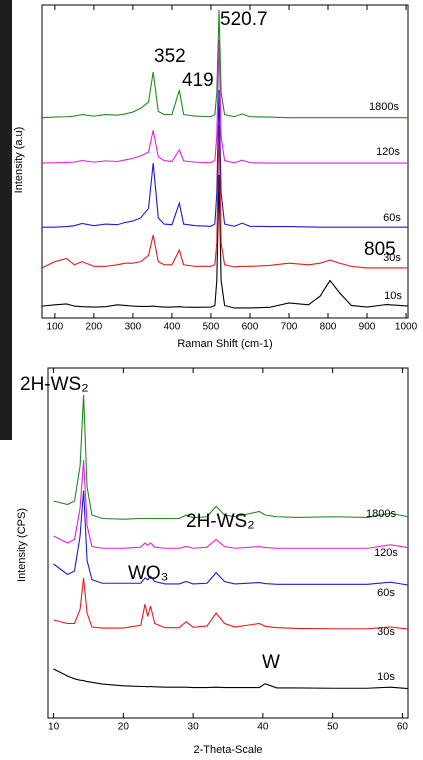 This screenshot has height=760, width=423. Describe the element at coordinates (227, 750) in the screenshot. I see `x-axis-label: 2-Theta-Scale` at that location.